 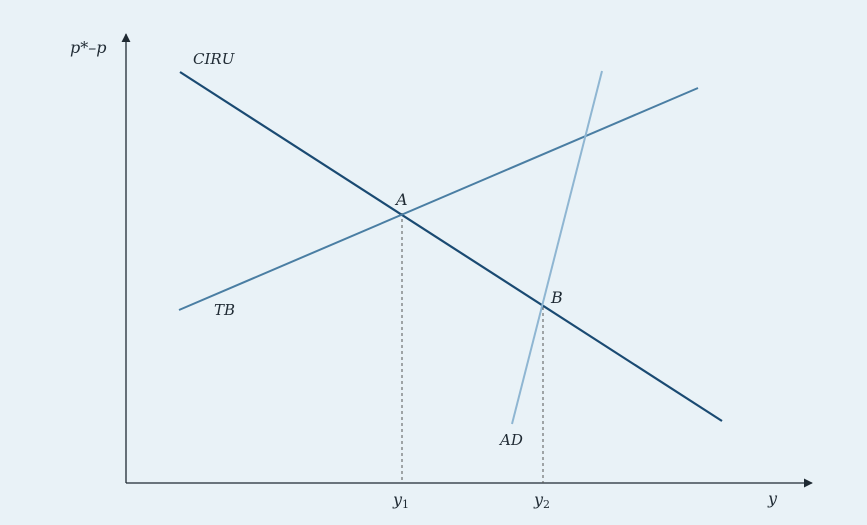 I want to click on tick-label-y1: y1, so click(x=400, y=500).